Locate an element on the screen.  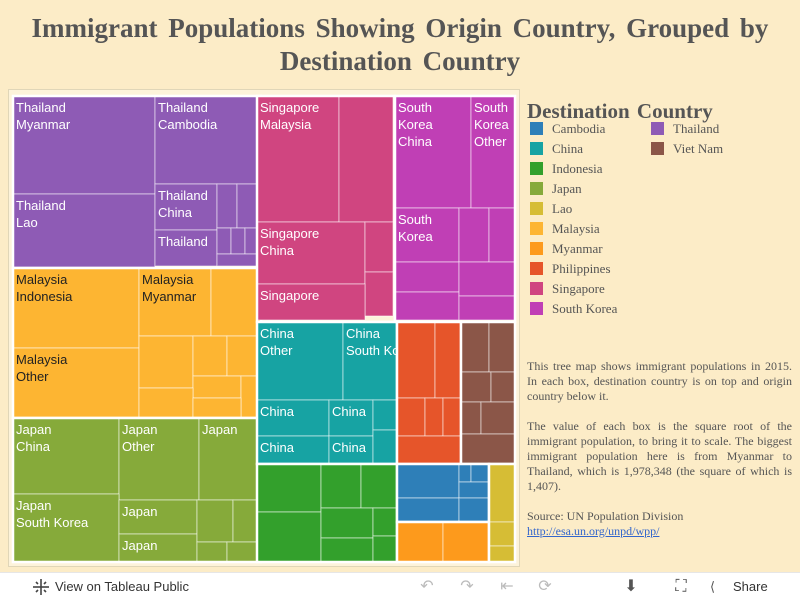
legend-label: Thailand is located at coordinates (696, 128).